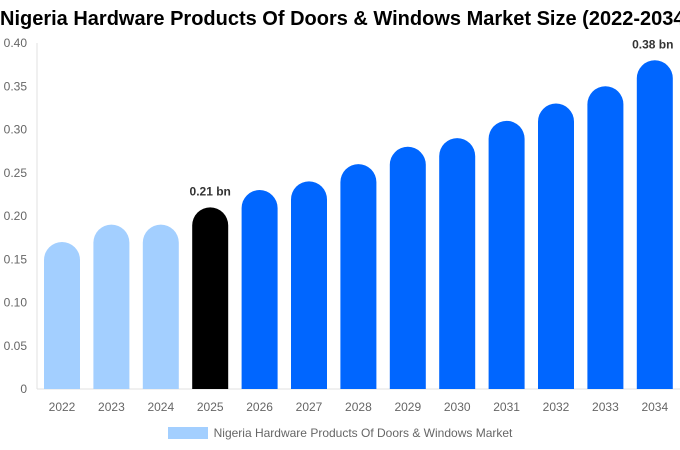  What do you see at coordinates (16, 43) in the screenshot?
I see `y-tick-label: 0.40` at bounding box center [16, 43].